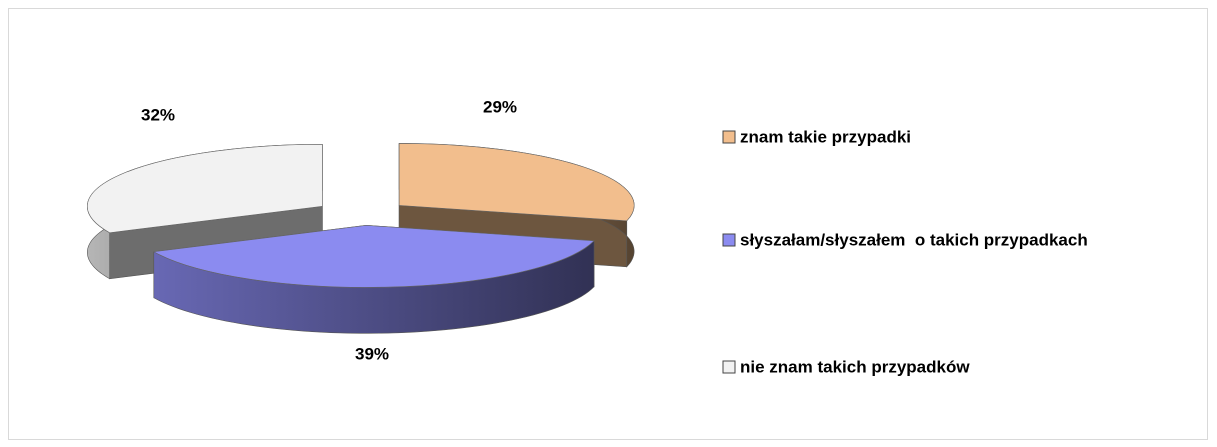 This screenshot has width=1217, height=447. What do you see at coordinates (500, 106) in the screenshot?
I see `data-label: 29%` at bounding box center [500, 106].